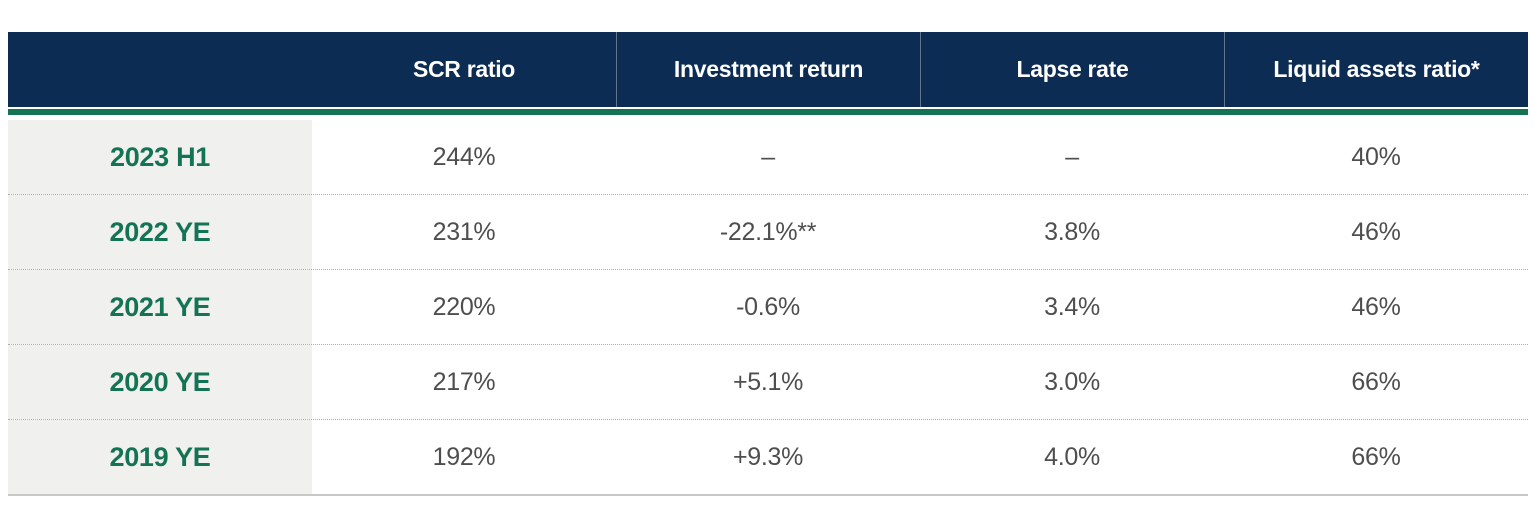  I want to click on cell-investment-return: -0.6%, so click(768, 306).